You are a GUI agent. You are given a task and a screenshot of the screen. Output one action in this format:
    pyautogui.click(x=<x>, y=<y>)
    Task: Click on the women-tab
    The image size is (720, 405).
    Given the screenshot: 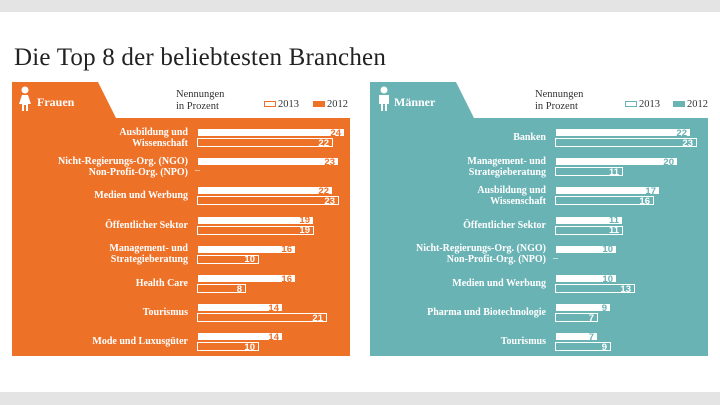 What is the action you would take?
    pyautogui.click(x=64, y=100)
    